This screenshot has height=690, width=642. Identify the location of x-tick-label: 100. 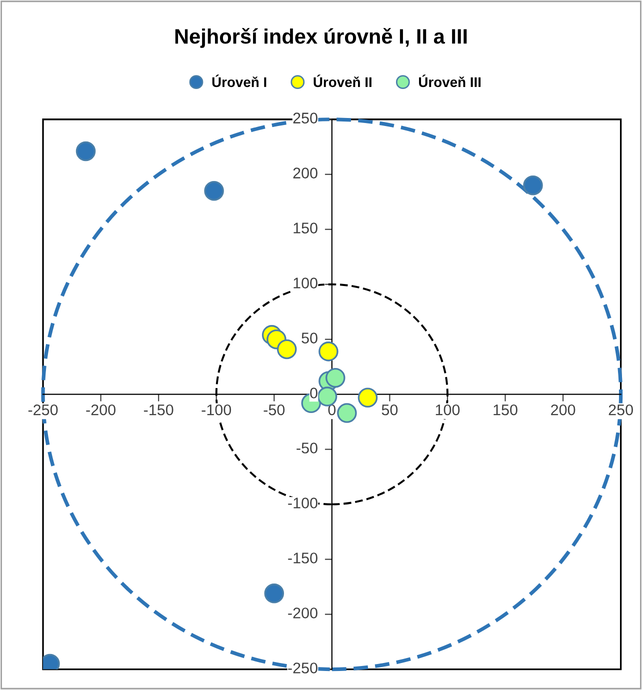
(448, 410).